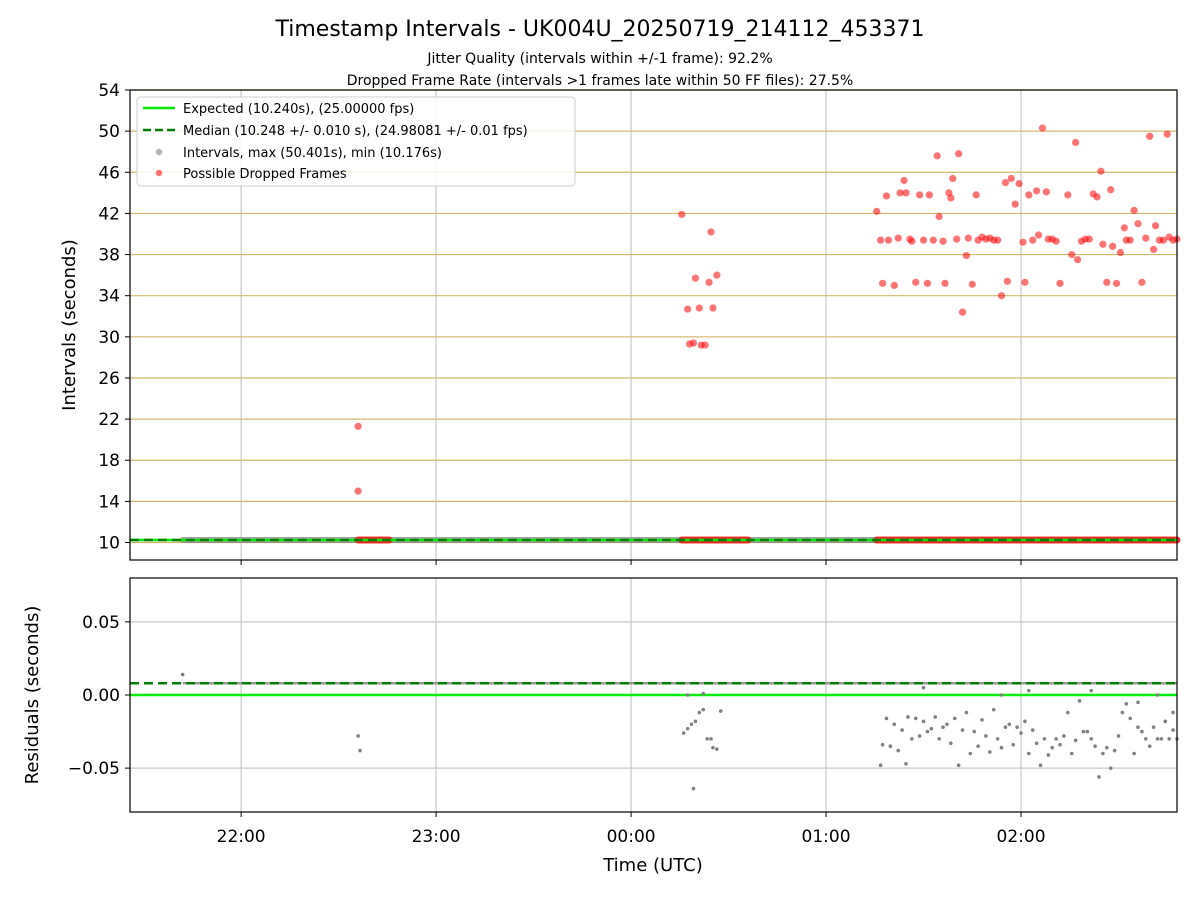 The width and height of the screenshot is (1200, 900). I want to click on residuals-y-axis-label: Residuals (seconds), so click(32, 695).